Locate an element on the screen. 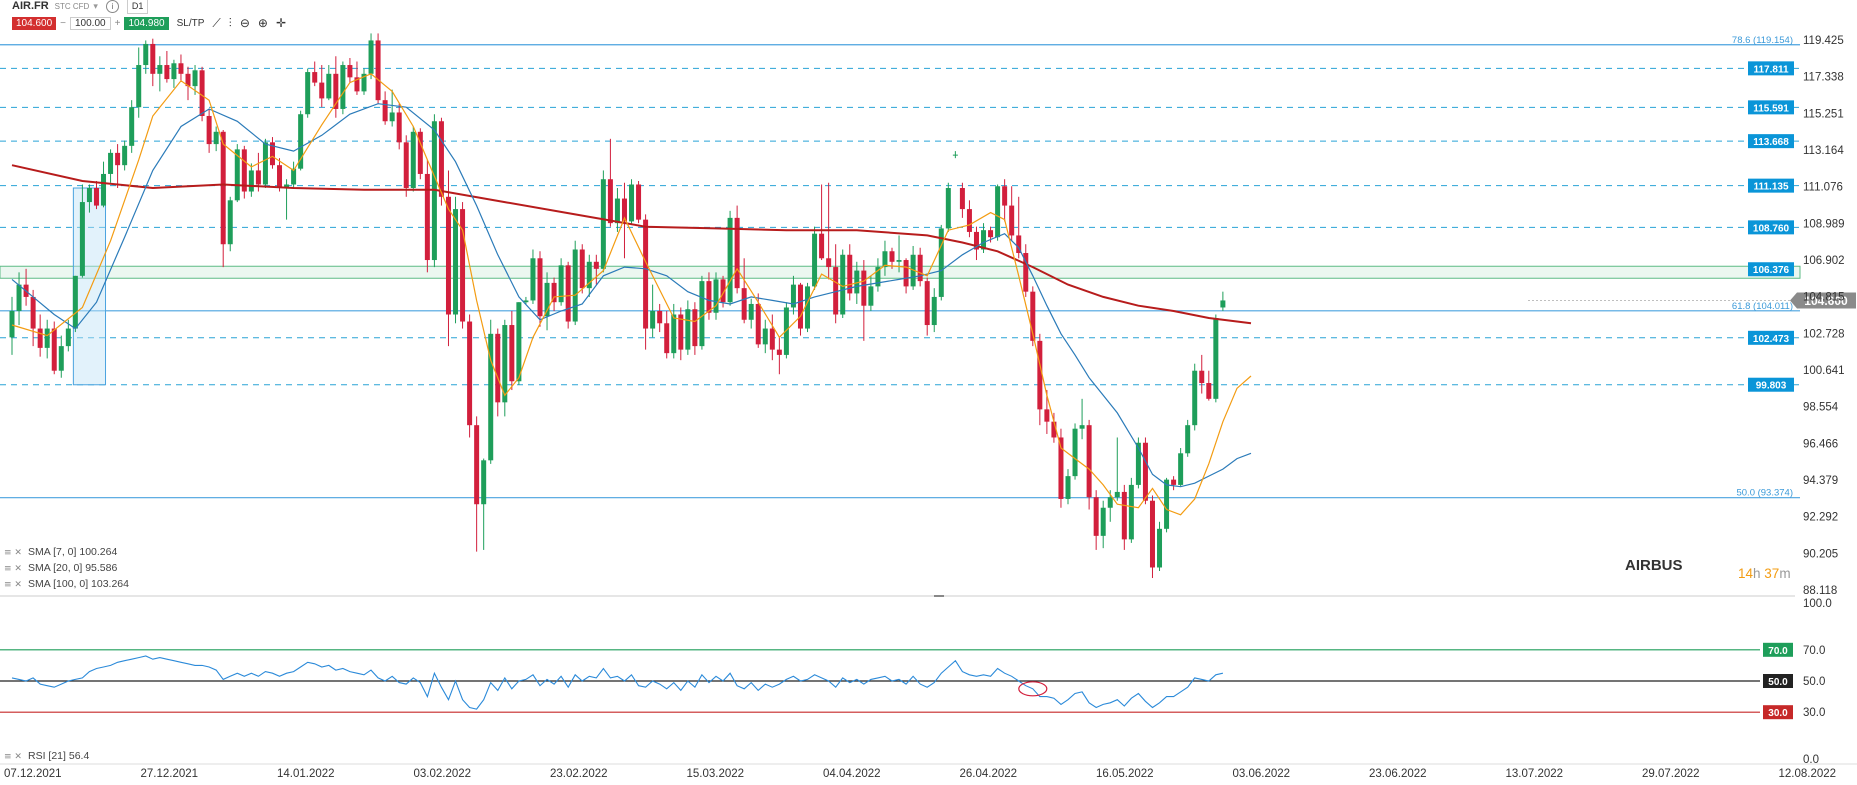 The image size is (1857, 785). time-axis-tick: 14.01.2022 is located at coordinates (306, 774).